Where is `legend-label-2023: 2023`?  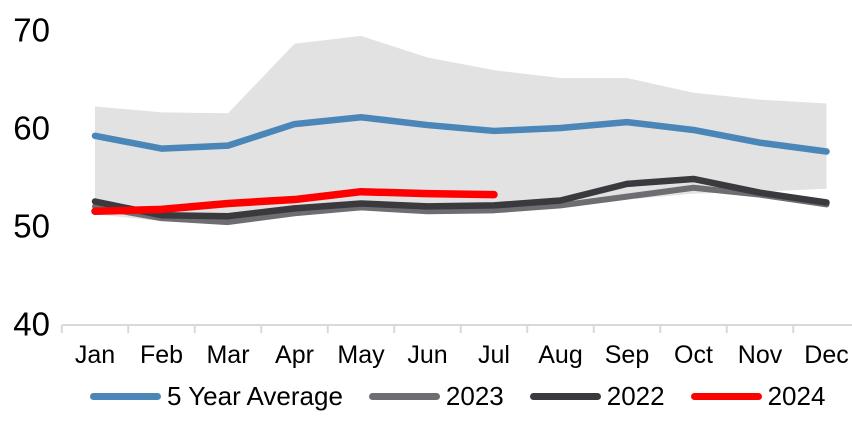 legend-label-2023: 2023 is located at coordinates (474, 396).